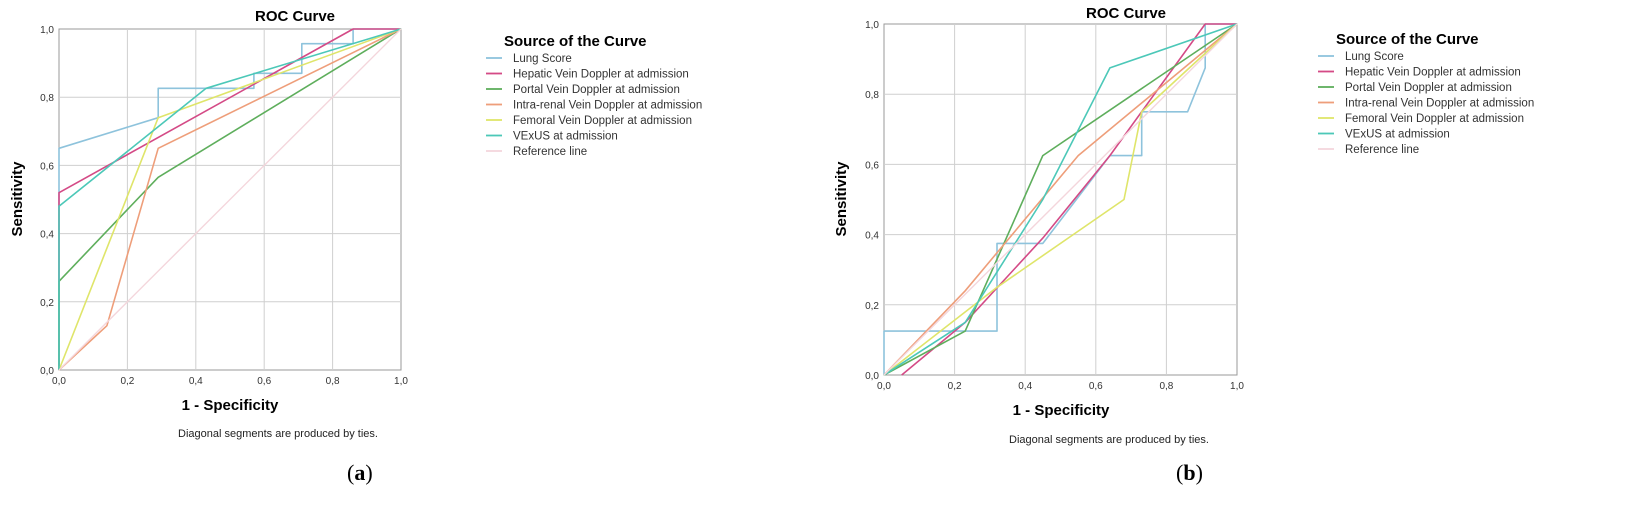 The image size is (1650, 523). Describe the element at coordinates (1189, 472) in the screenshot. I see `caption-b: (b)` at that location.